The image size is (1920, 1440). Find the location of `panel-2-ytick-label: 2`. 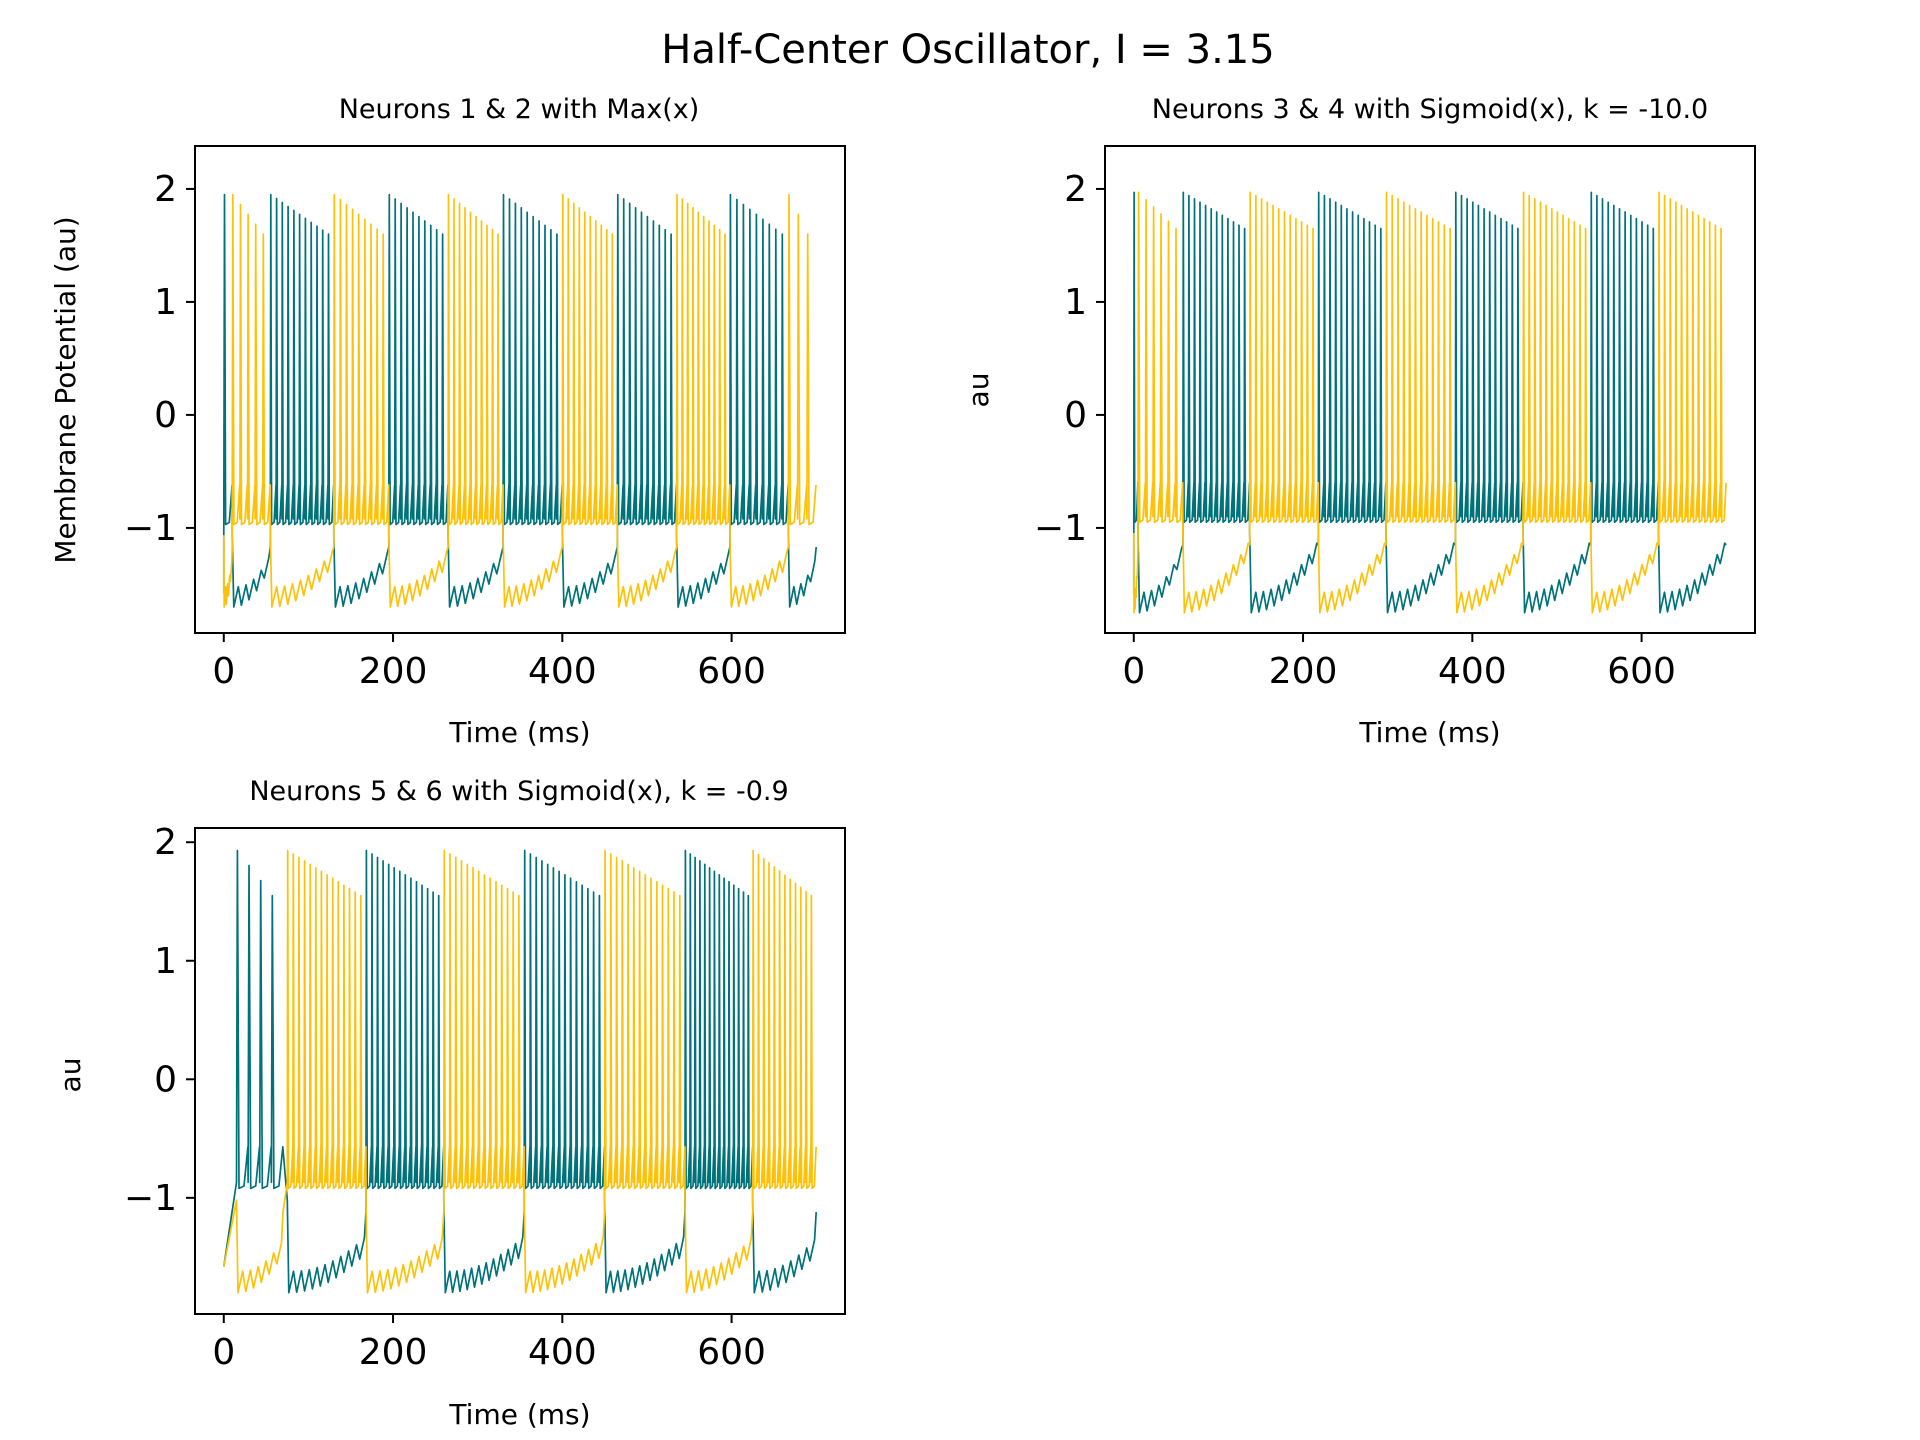

panel-2-ytick-label: 2 is located at coordinates (1075, 189).